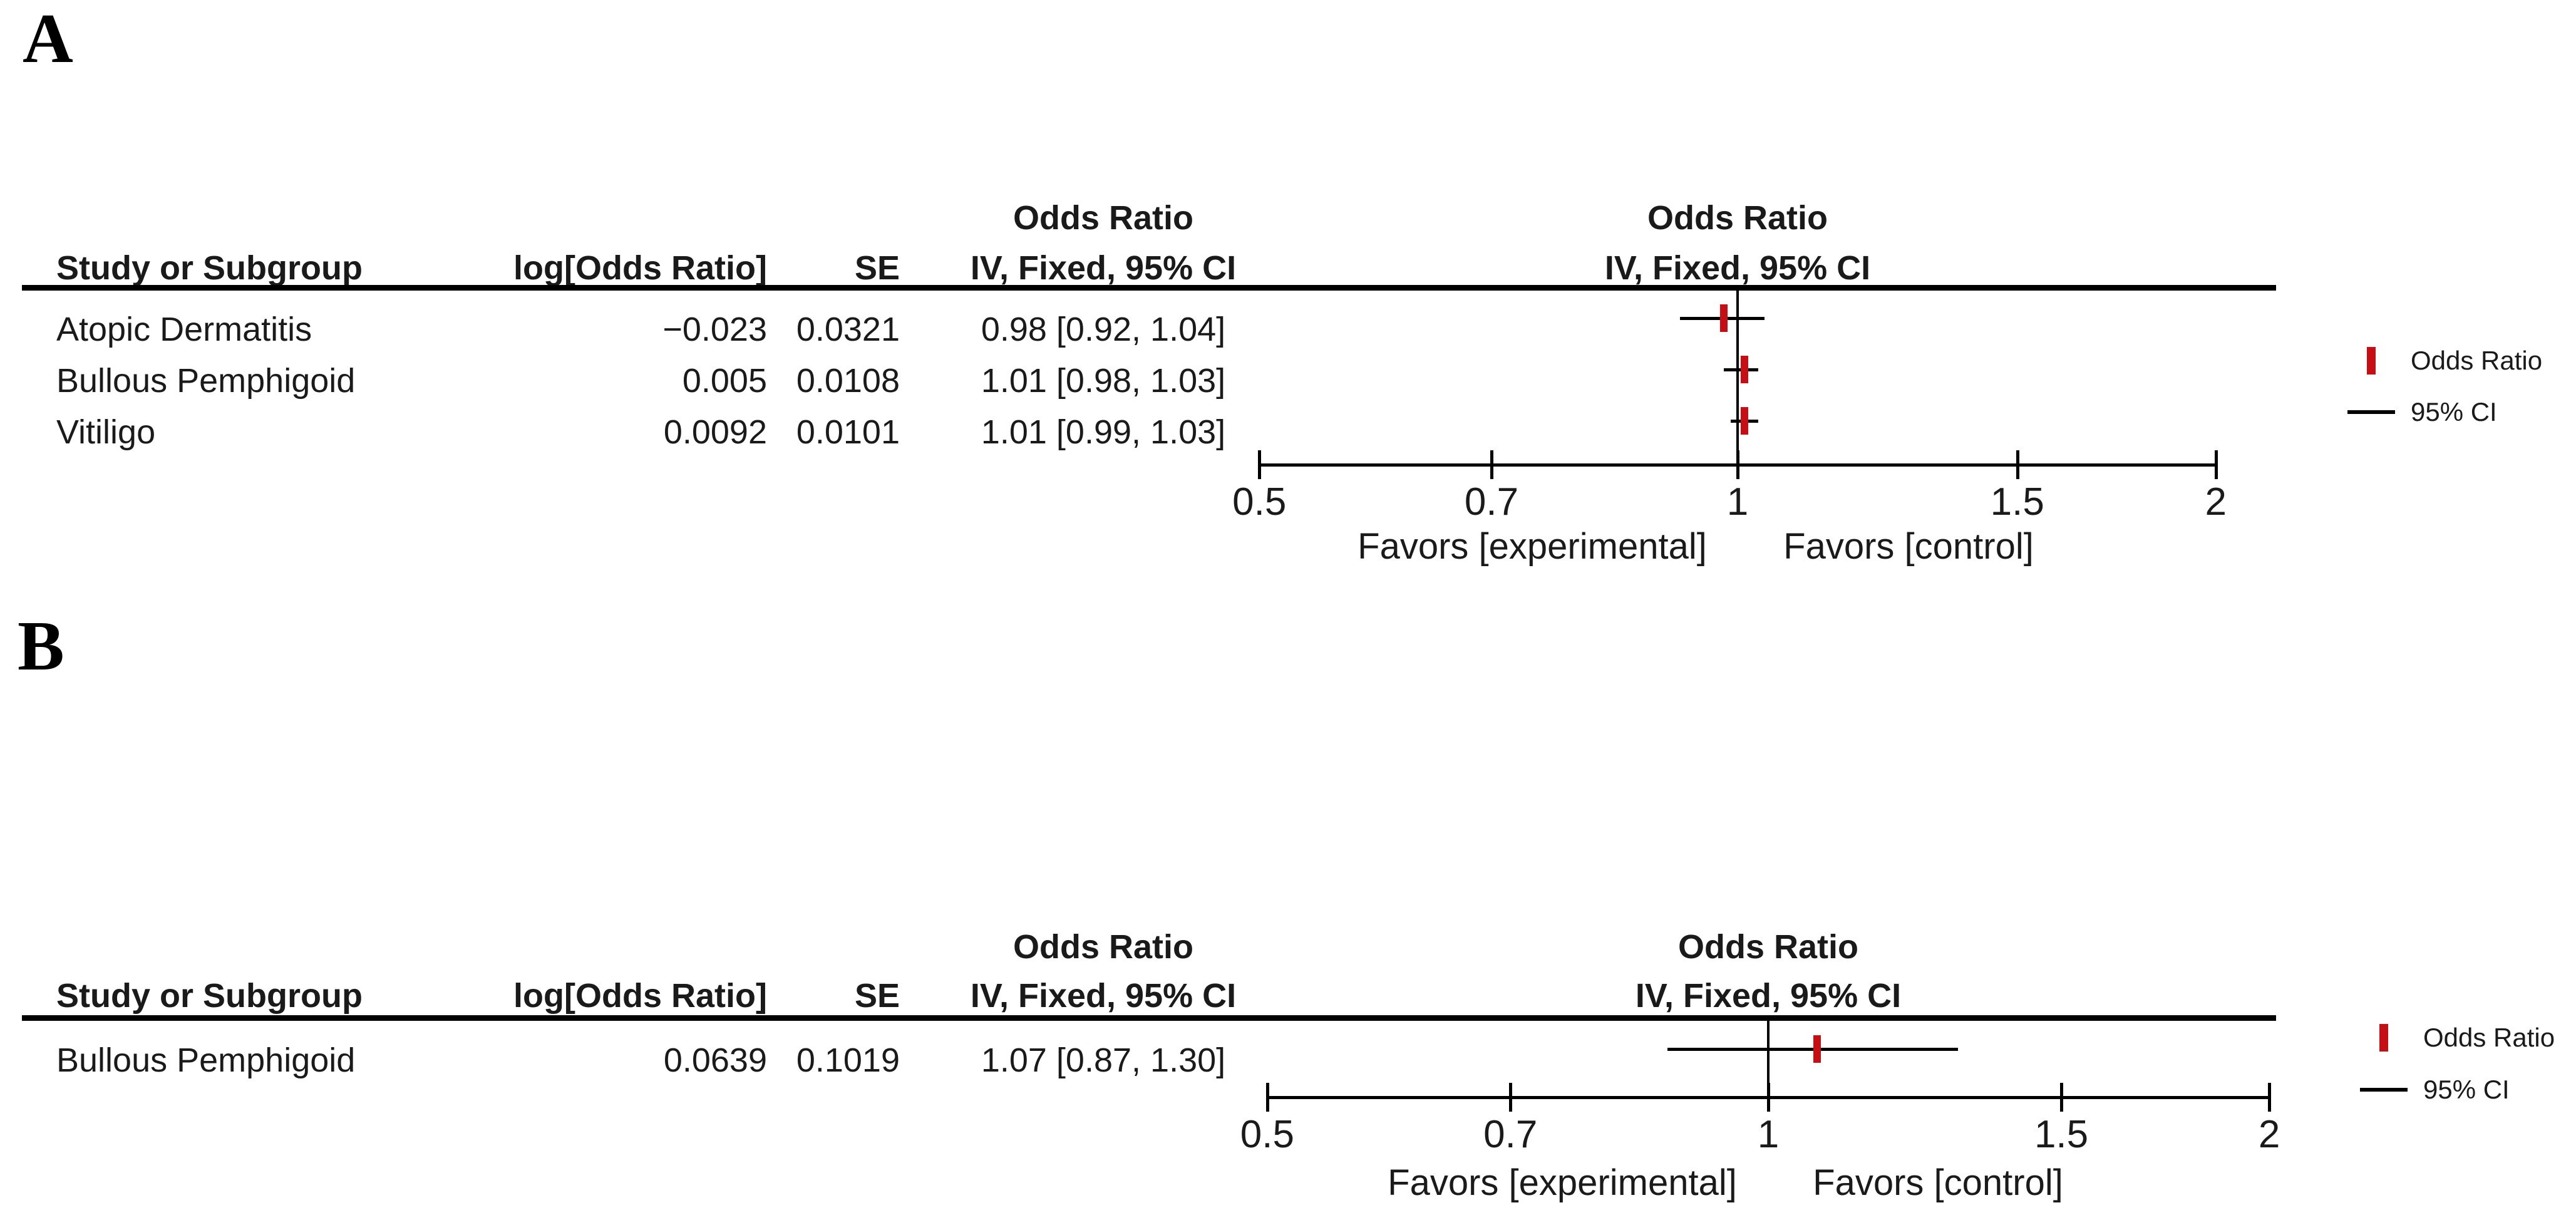 The image size is (2576, 1225). Describe the element at coordinates (41, 646) in the screenshot. I see `panel-b-label: B` at that location.